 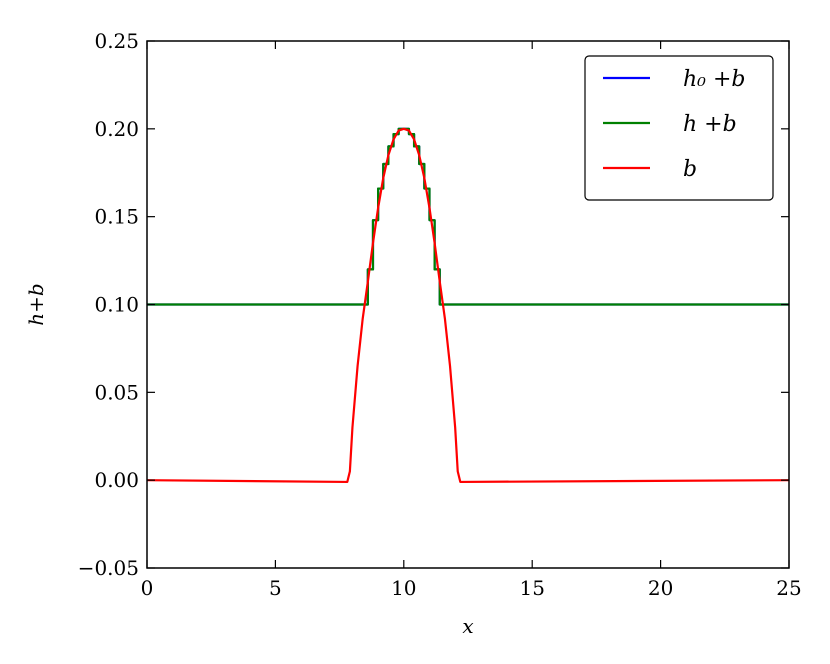 What do you see at coordinates (788, 588) in the screenshot?
I see `x-tick-label: 25` at bounding box center [788, 588].